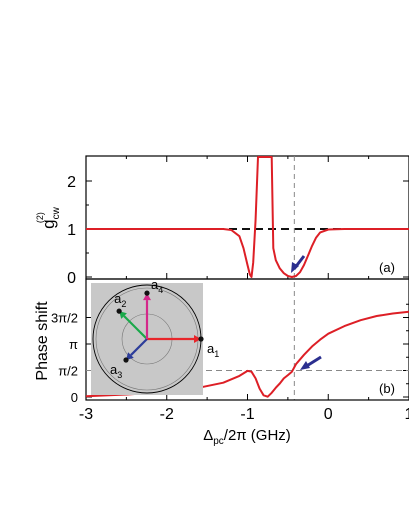 Image resolution: width=409 pixels, height=529 pixels. What do you see at coordinates (139, 347) in the screenshot?
I see `inset-vector-a3` at bounding box center [139, 347].